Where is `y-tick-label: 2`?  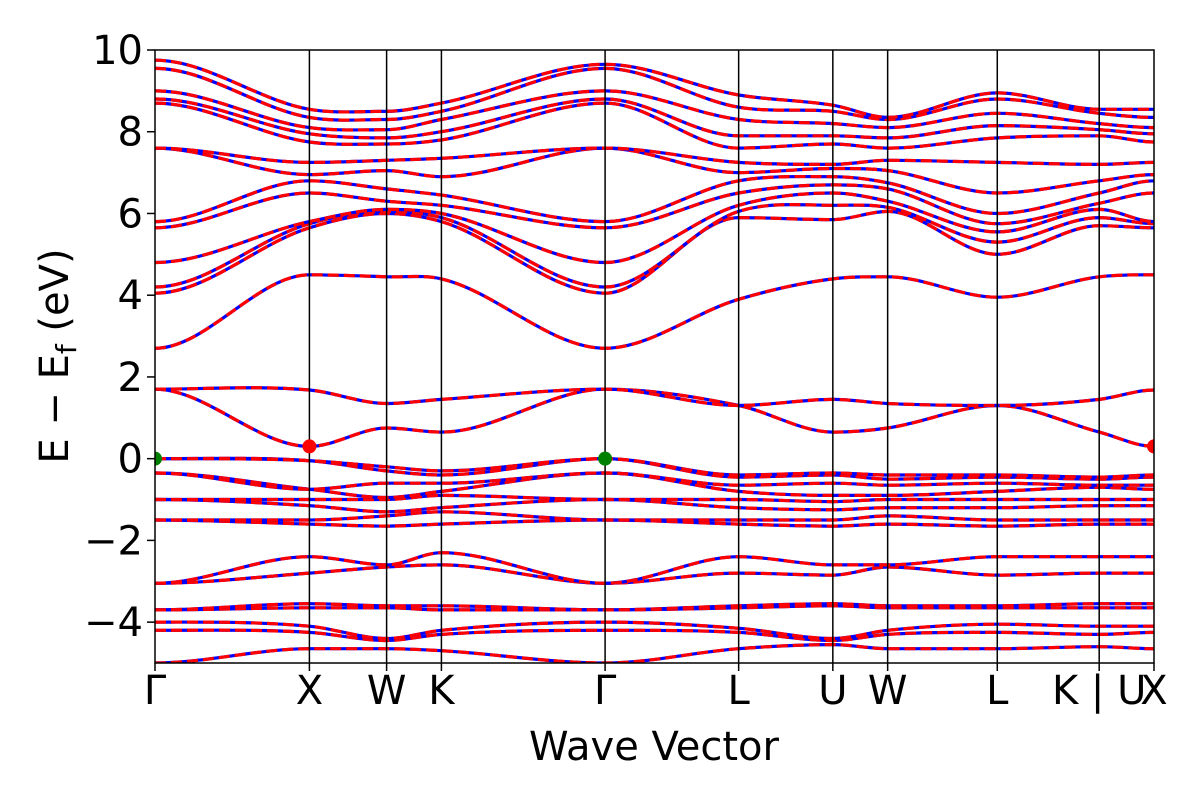
y-tick-label: 2 is located at coordinates (130, 378).